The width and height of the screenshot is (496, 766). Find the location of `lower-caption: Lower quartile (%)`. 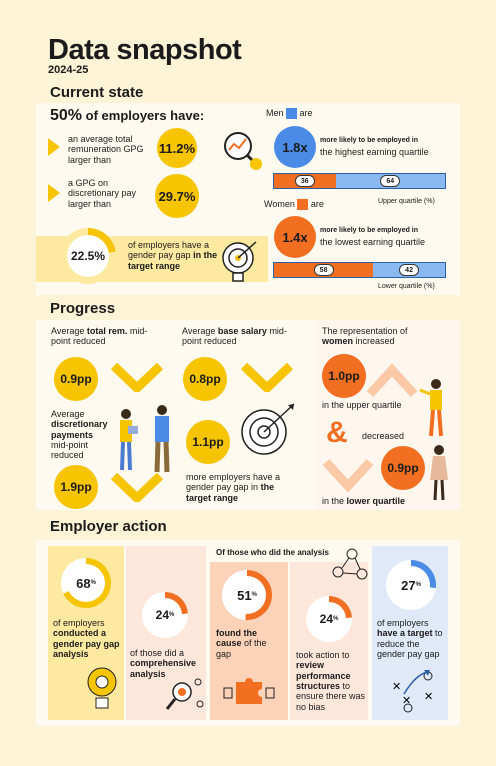

lower-caption: Lower quartile (%) is located at coordinates (406, 286).